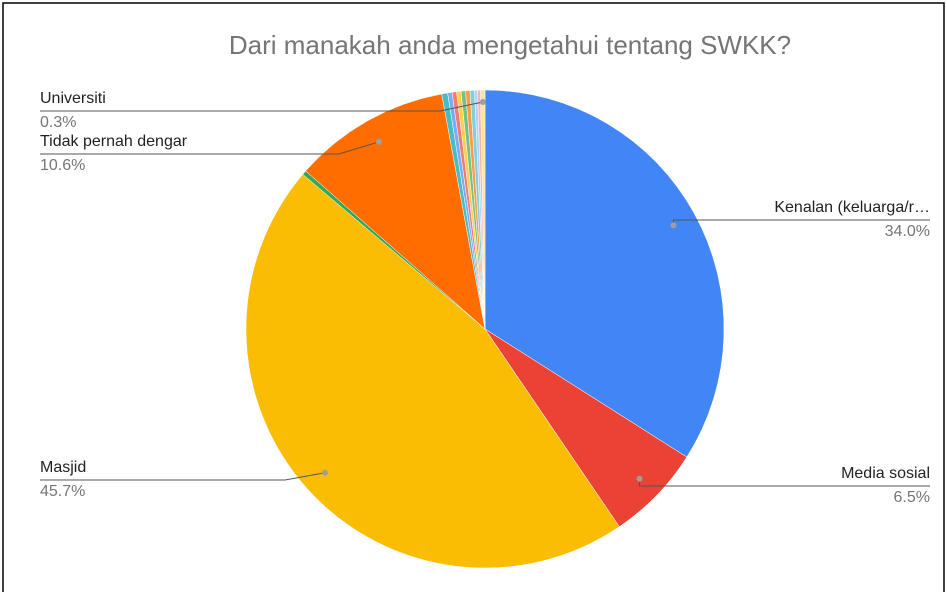  I want to click on slice-value-label: 0.3%, so click(58, 122).